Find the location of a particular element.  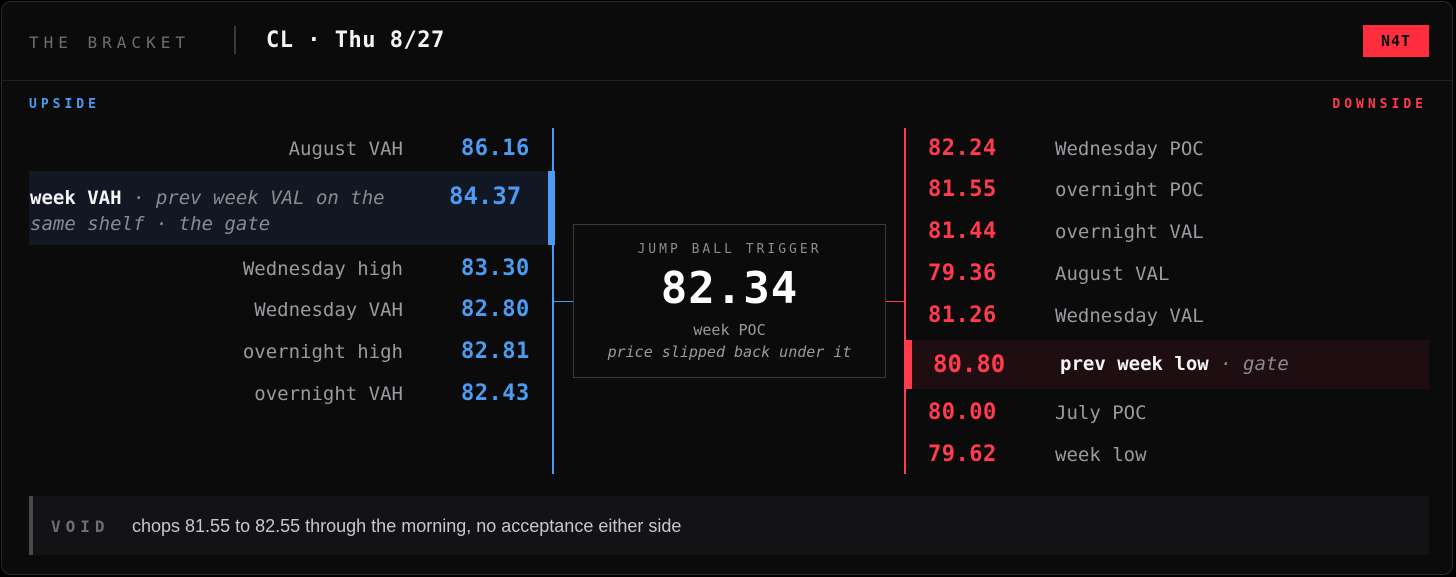

level-label: Wednesday VAL is located at coordinates (1129, 316).